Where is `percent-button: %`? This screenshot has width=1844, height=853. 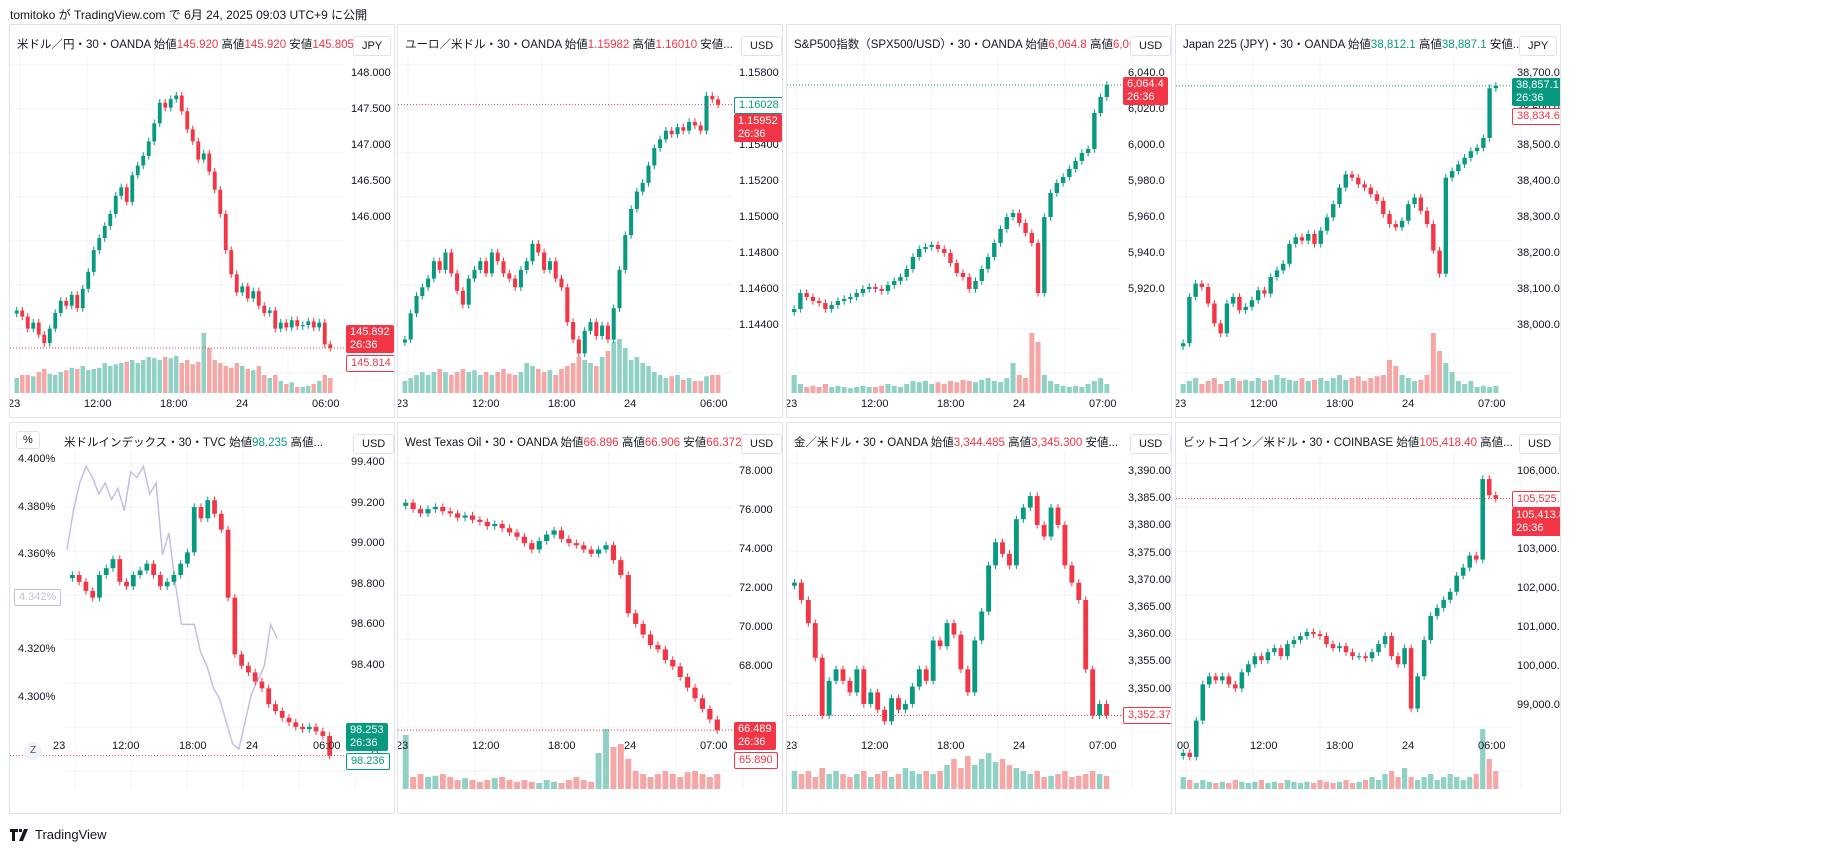
percent-button: % is located at coordinates (28, 440).